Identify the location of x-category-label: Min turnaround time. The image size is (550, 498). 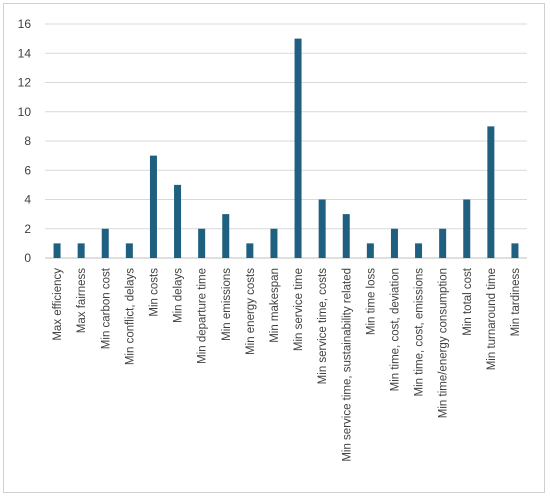
(492, 319).